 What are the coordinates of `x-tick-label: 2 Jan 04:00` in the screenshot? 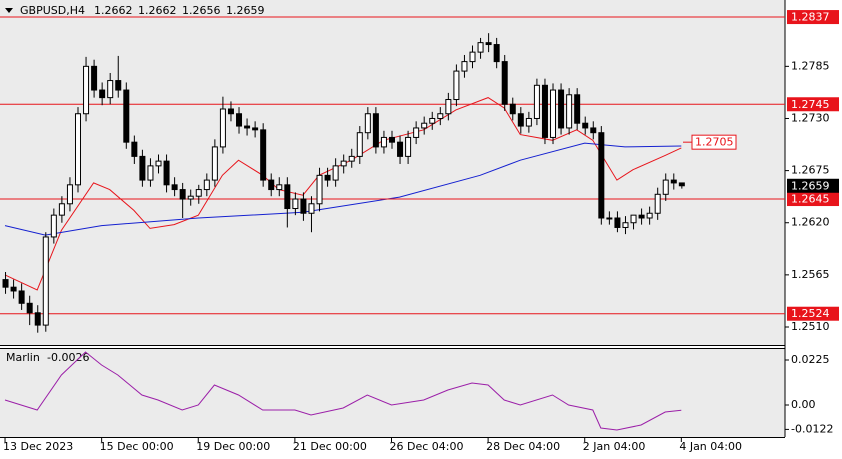 It's located at (614, 446).